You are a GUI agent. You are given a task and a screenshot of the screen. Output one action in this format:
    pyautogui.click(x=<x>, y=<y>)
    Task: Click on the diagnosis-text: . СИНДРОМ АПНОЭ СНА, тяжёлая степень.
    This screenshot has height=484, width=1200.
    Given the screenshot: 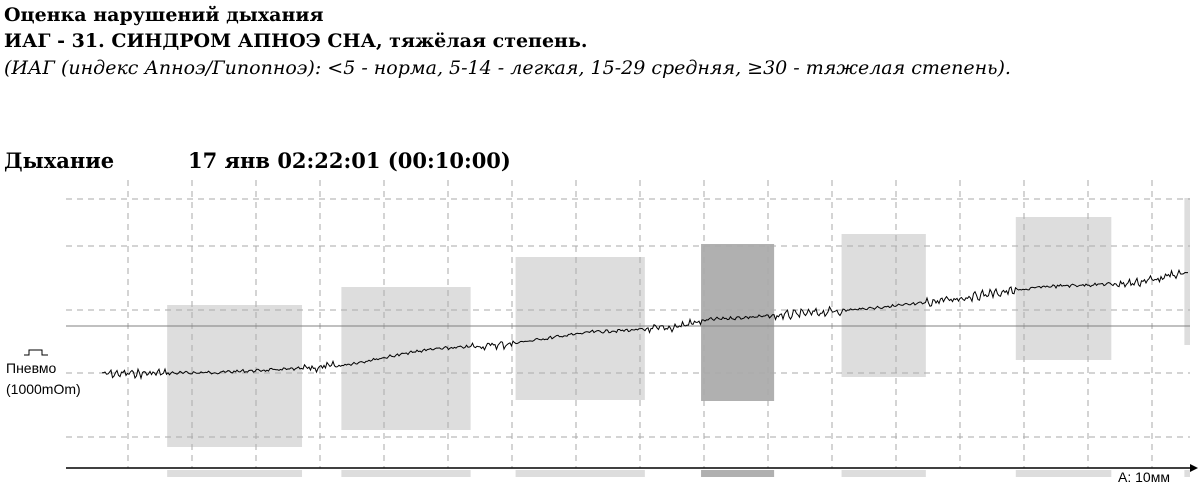 What is the action you would take?
    pyautogui.click(x=343, y=41)
    